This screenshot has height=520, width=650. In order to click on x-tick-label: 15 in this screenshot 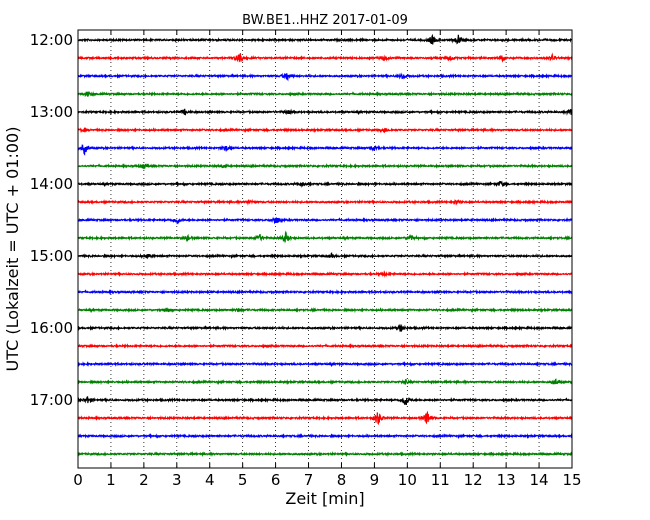, I will do `click(571, 480)`.